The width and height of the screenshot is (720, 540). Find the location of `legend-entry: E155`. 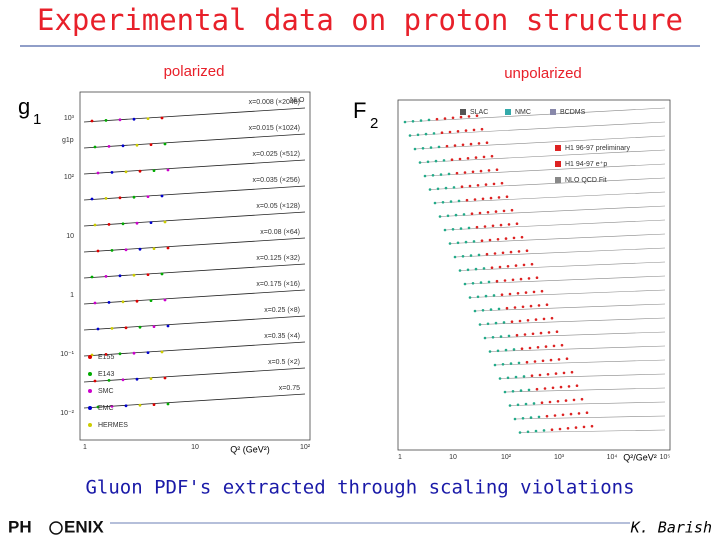

legend-entry: E155 is located at coordinates (106, 357).